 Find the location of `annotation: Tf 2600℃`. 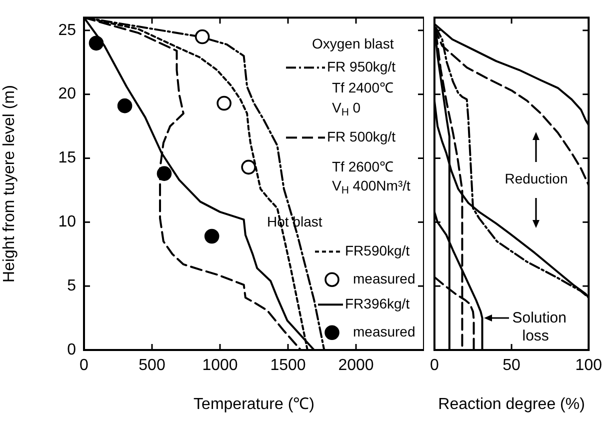

annotation: Tf 2600℃ is located at coordinates (363, 166).